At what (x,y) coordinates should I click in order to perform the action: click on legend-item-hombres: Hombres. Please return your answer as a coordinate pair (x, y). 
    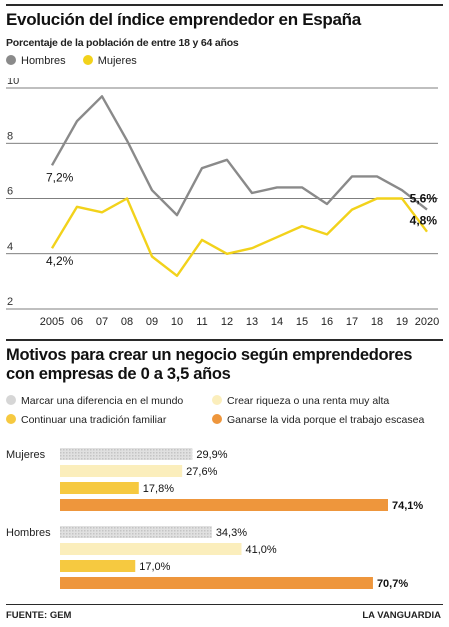
    Looking at the image, I should click on (36, 61).